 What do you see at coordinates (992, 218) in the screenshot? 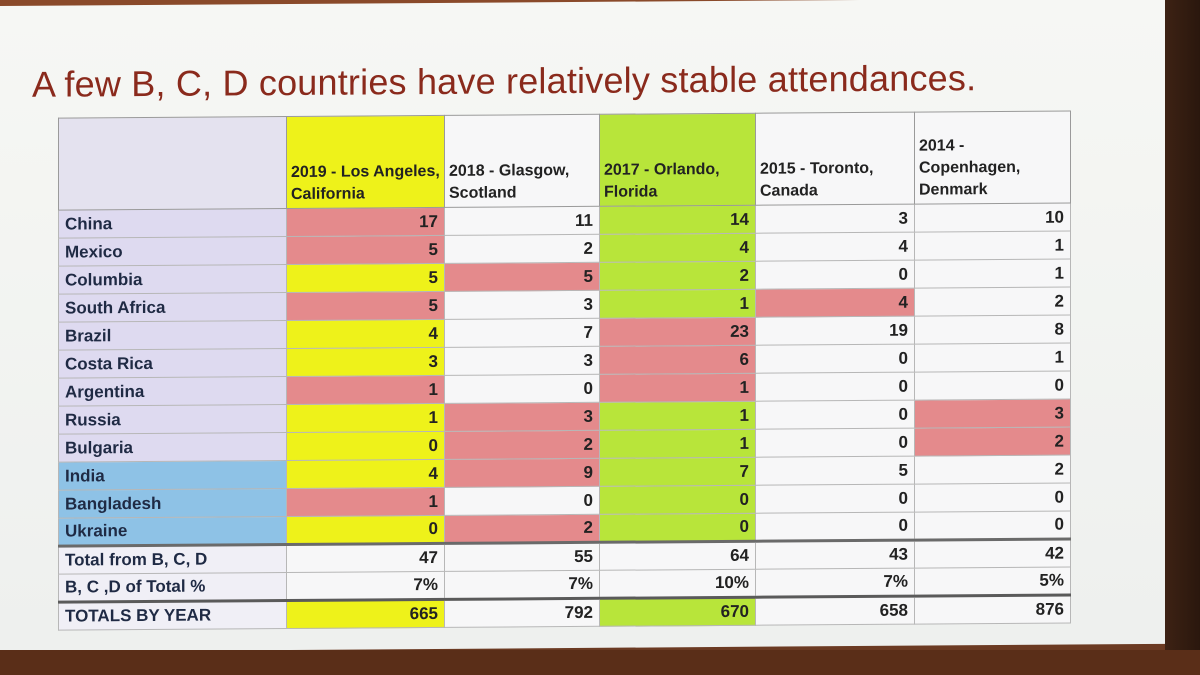
I see `value-cell: 10` at bounding box center [992, 218].